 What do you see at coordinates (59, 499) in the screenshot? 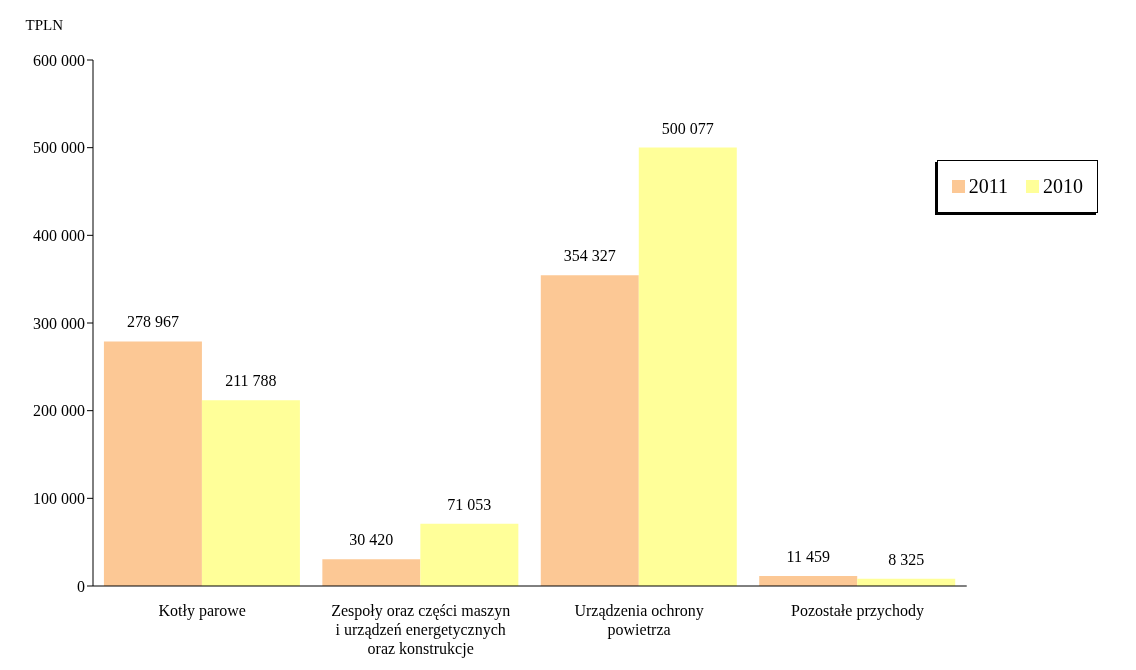
I see `y-tick-label: 100 000` at bounding box center [59, 499].